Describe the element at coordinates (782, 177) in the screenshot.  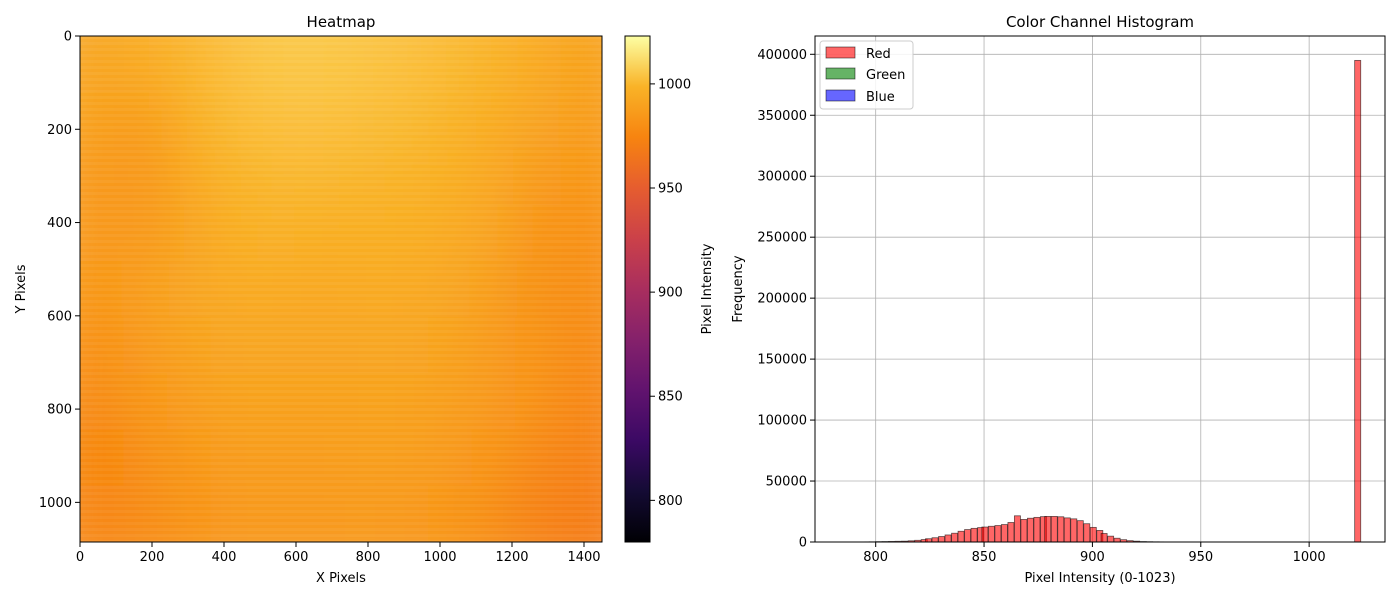
I see `y-tick-label: 300000` at that location.